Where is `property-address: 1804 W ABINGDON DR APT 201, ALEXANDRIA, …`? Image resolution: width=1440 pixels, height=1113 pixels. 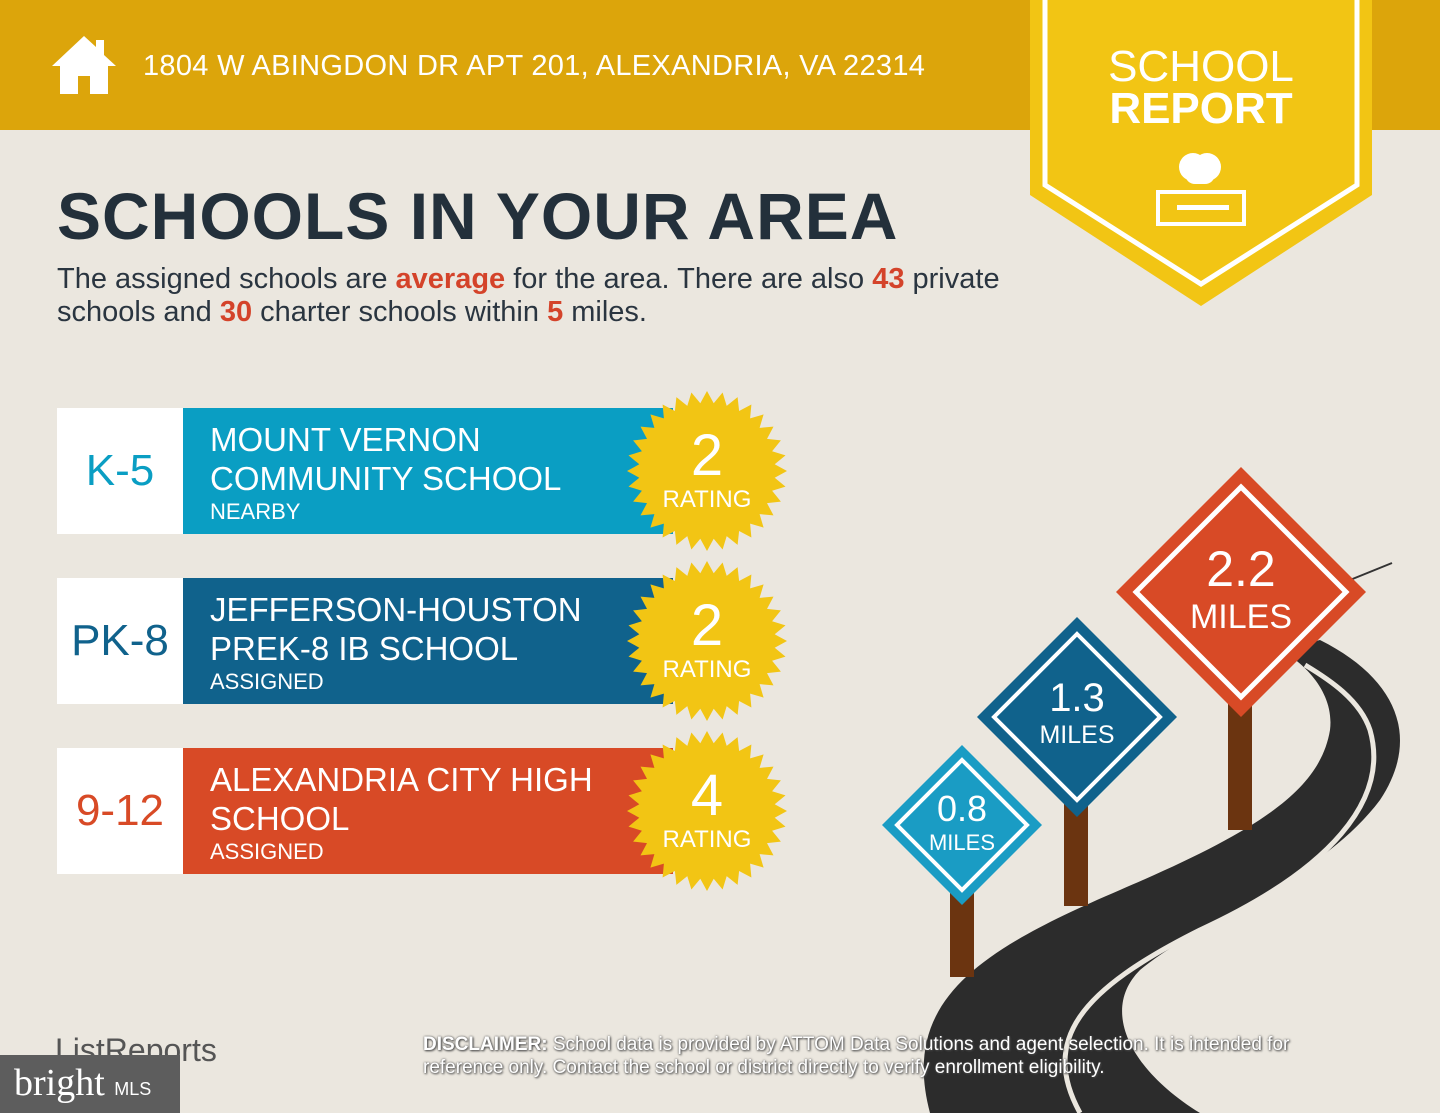
property-address: 1804 W ABINGDON DR APT 201, ALEXANDRIA, … is located at coordinates (534, 66).